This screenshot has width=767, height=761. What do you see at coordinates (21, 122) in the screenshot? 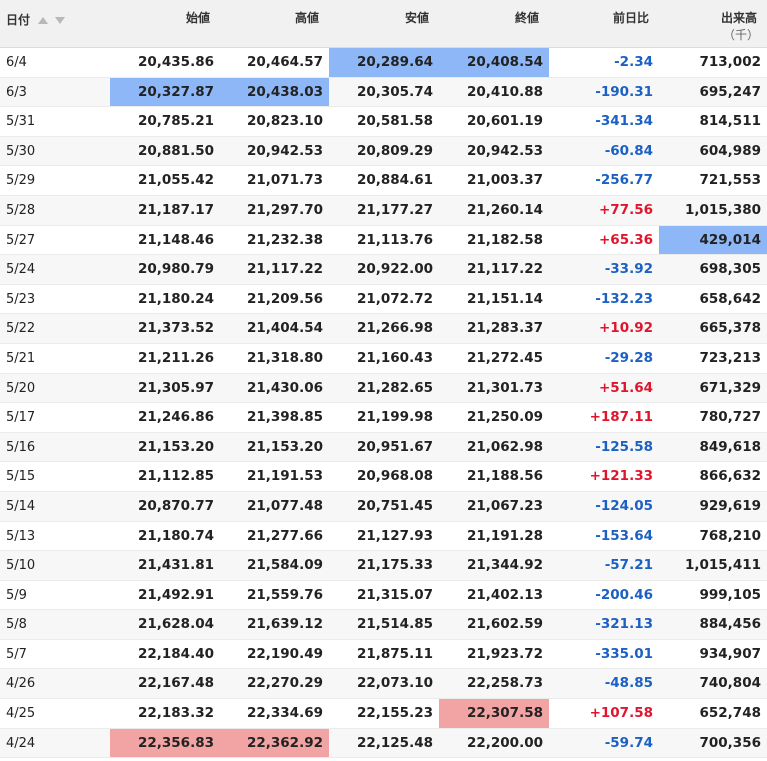
I see `cell-date-value: 5/31` at bounding box center [21, 122].